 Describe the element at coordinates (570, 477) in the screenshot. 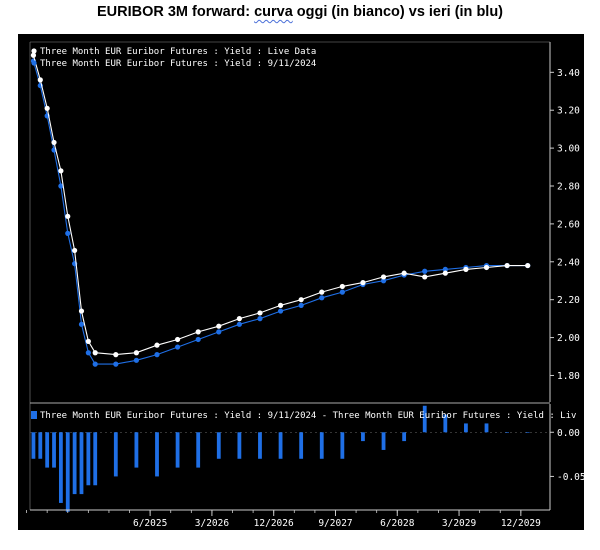

I see `y-tick-label: -0.05` at that location.